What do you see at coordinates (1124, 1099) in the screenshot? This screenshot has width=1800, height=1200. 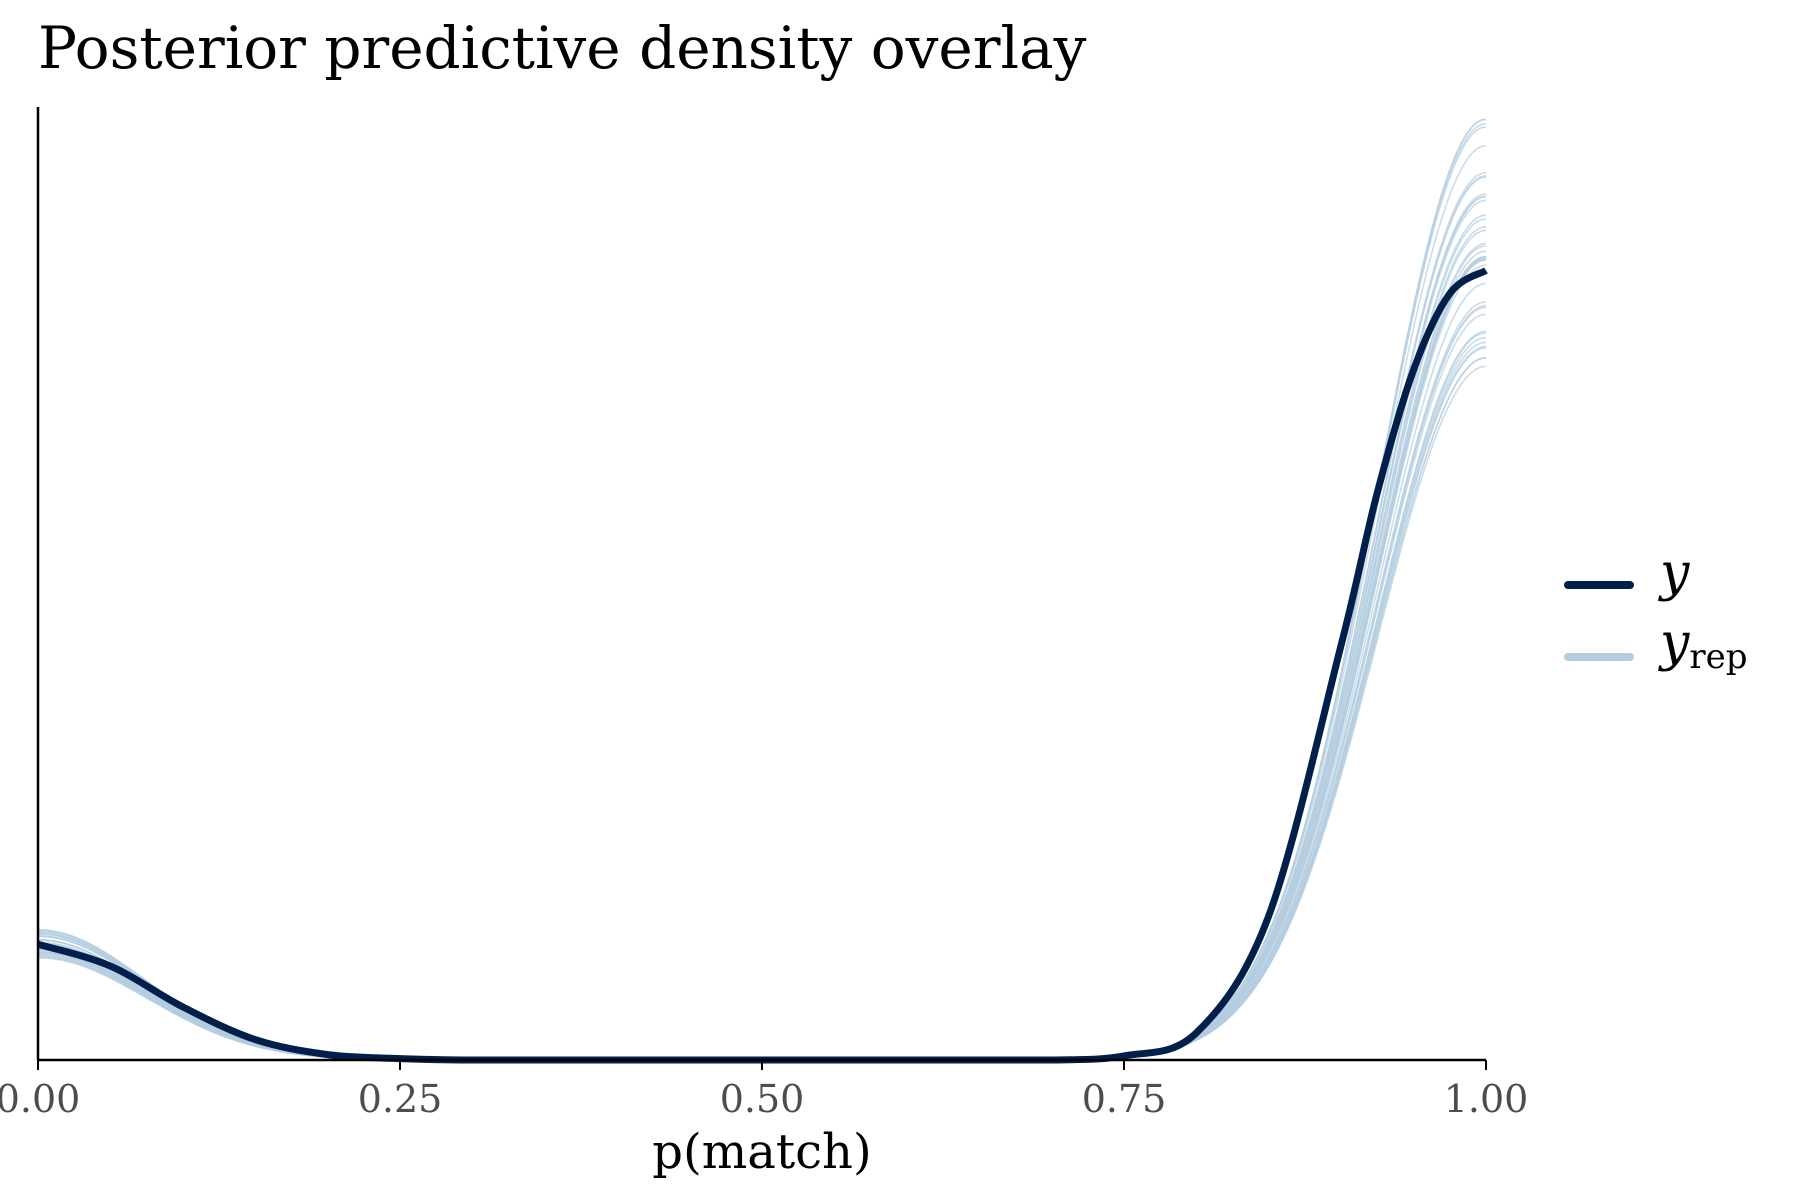 I see `x-tick-label: 0.75` at bounding box center [1124, 1099].